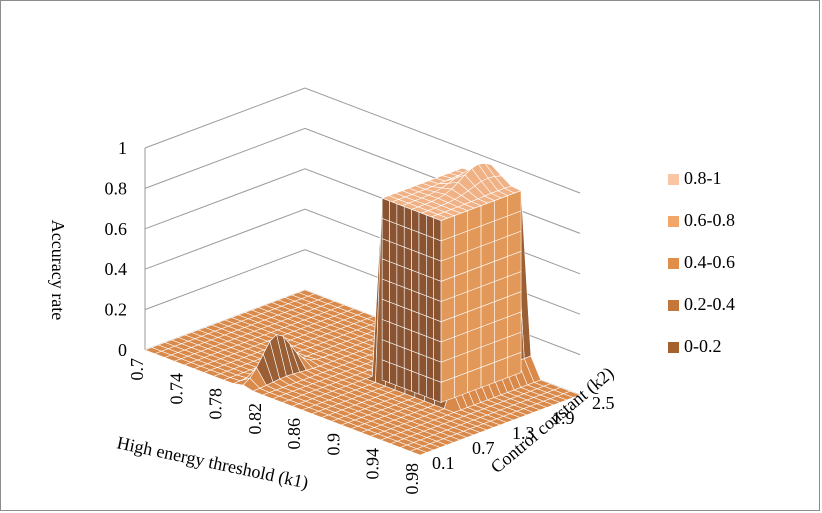 Image resolution: width=822 pixels, height=513 pixels. What do you see at coordinates (122, 350) in the screenshot?
I see `z-tick-label: 0` at bounding box center [122, 350].